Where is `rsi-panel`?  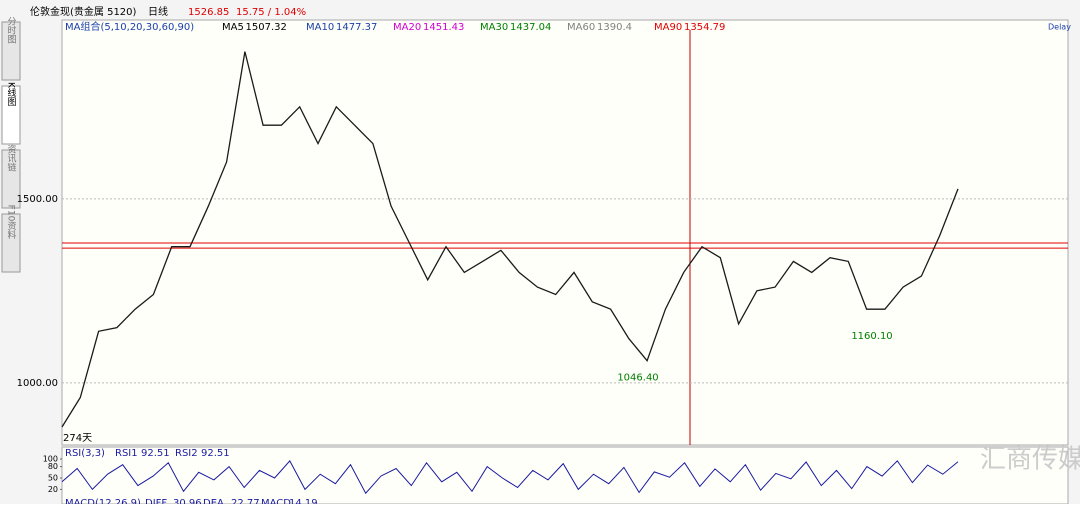 rsi-panel is located at coordinates (565, 475).